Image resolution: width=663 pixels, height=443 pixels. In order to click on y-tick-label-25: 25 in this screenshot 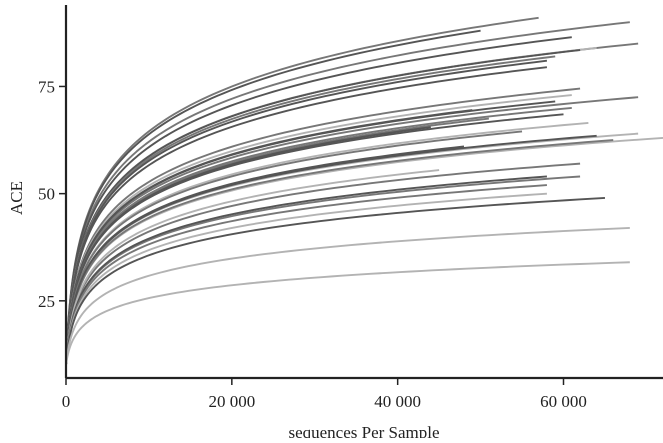, I will do `click(46, 301)`.